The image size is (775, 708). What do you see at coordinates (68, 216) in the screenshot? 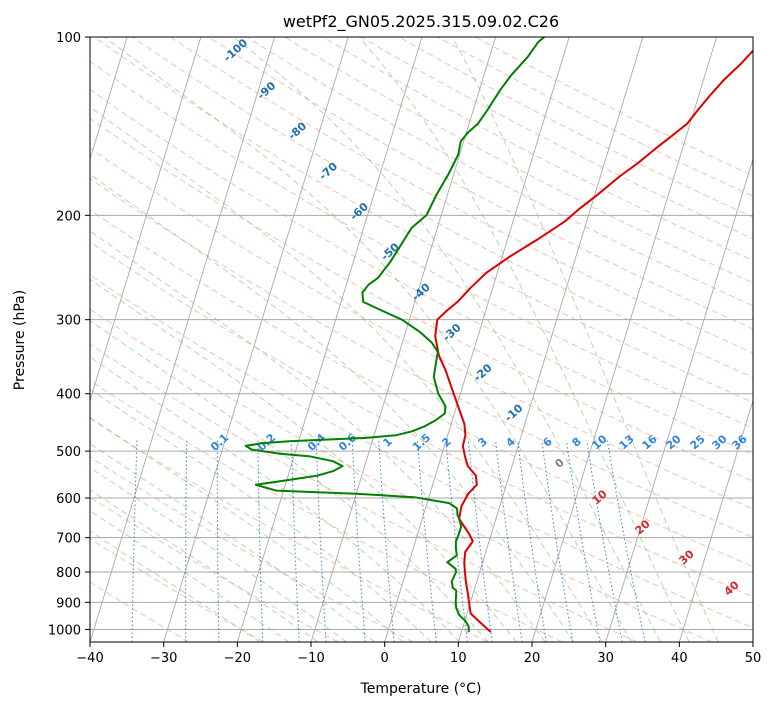
I see `y-tick-label: 200` at bounding box center [68, 216].